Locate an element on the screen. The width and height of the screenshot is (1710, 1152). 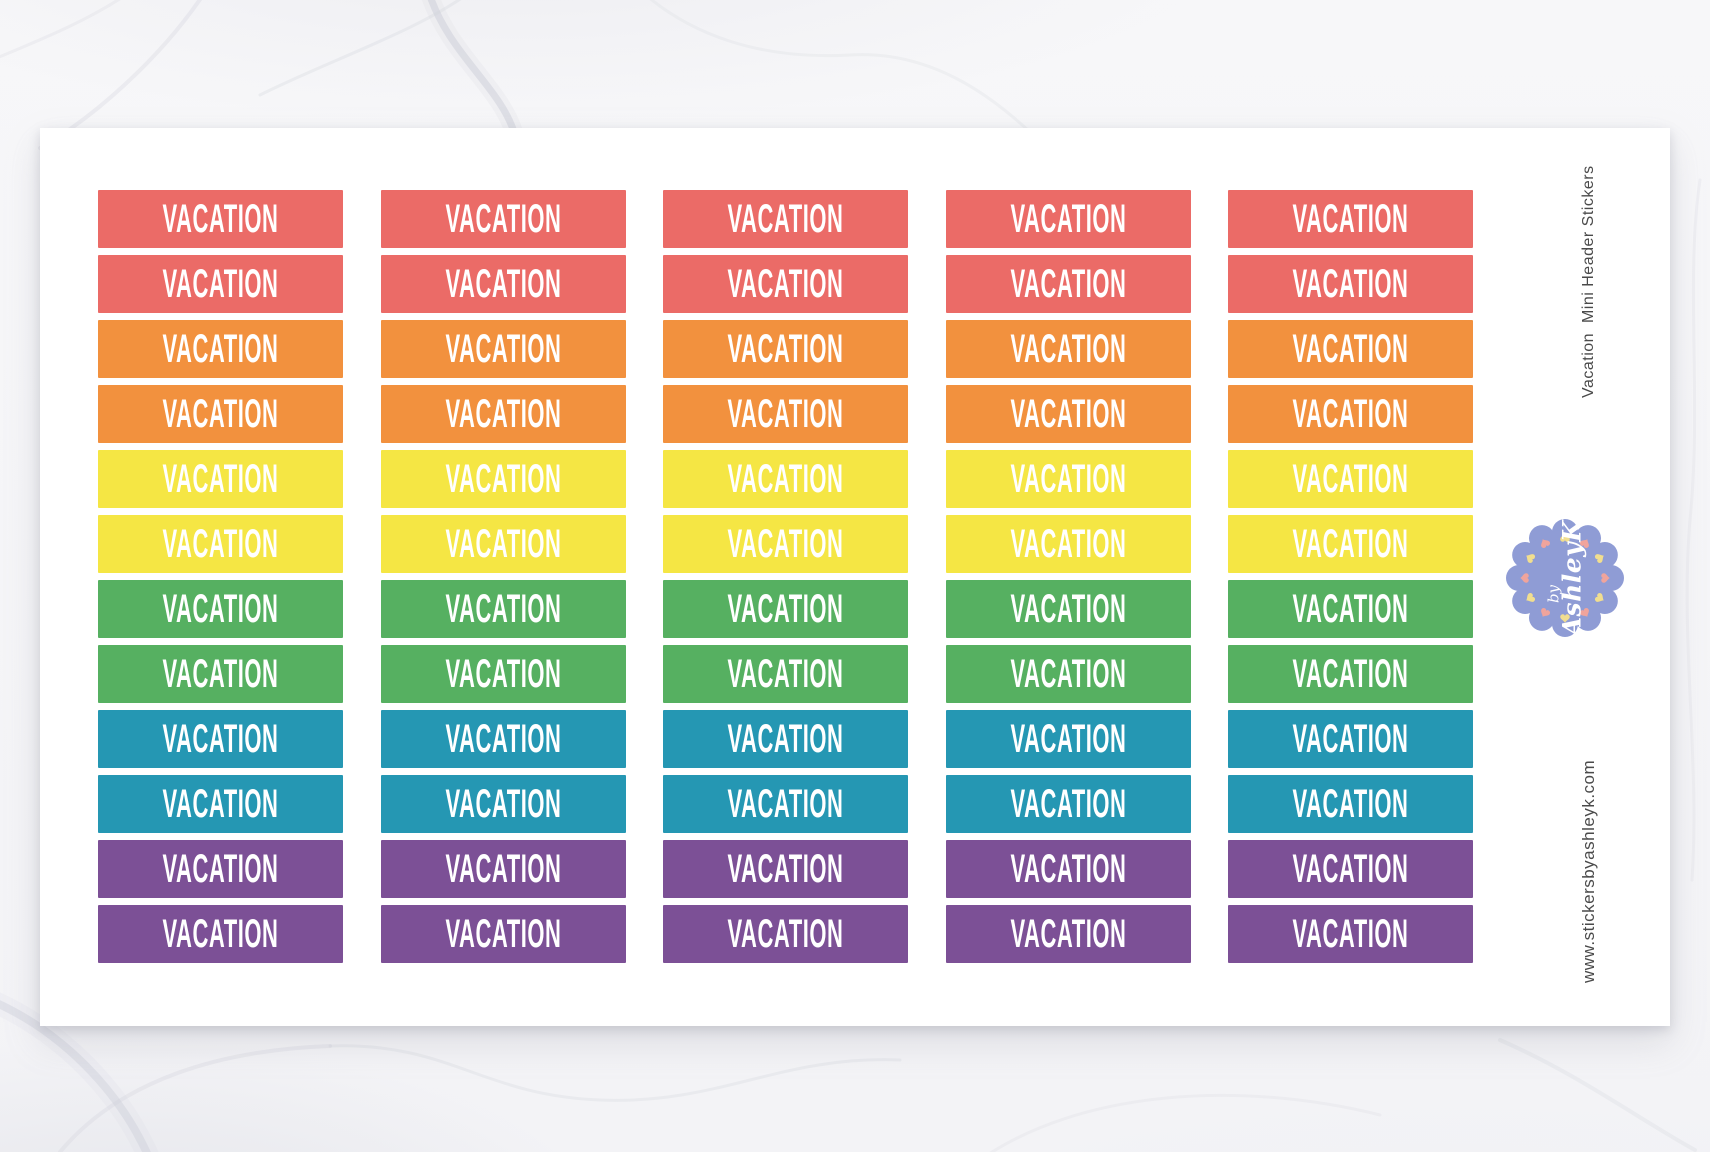
badge-text: by AshleyK is located at coordinates (1565, 578).